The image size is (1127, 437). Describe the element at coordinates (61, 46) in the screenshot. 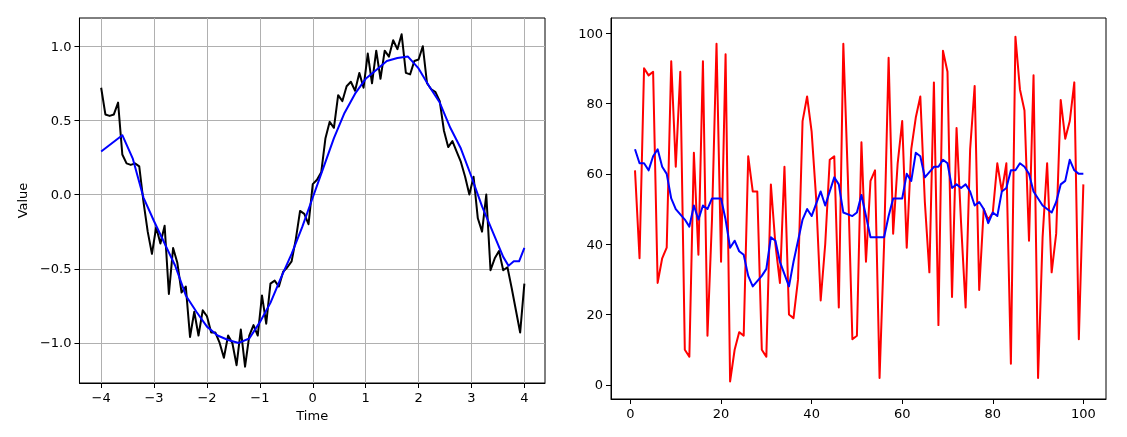

I see `y-tick-label: 1.0` at that location.